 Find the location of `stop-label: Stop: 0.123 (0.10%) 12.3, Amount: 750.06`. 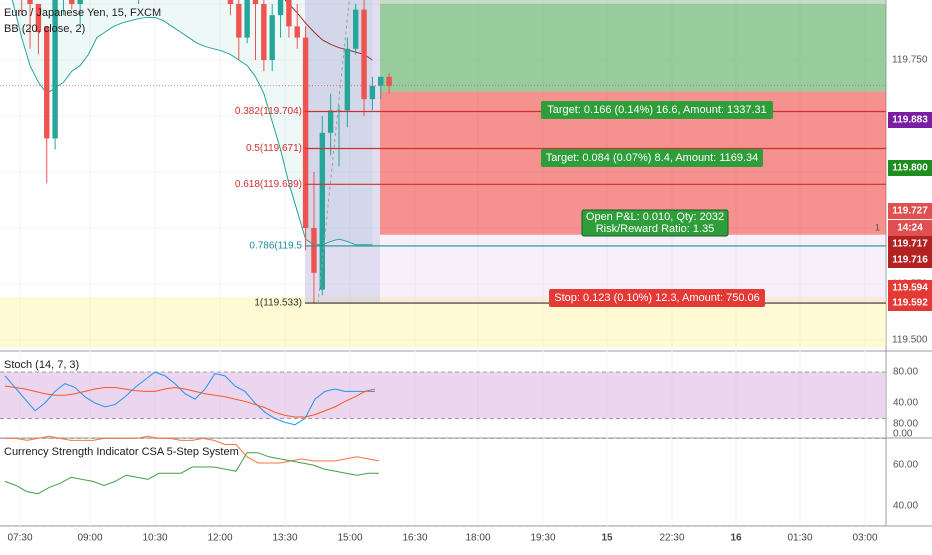

stop-label: Stop: 0.123 (0.10%) 12.3, Amount: 750.06 is located at coordinates (656, 298).